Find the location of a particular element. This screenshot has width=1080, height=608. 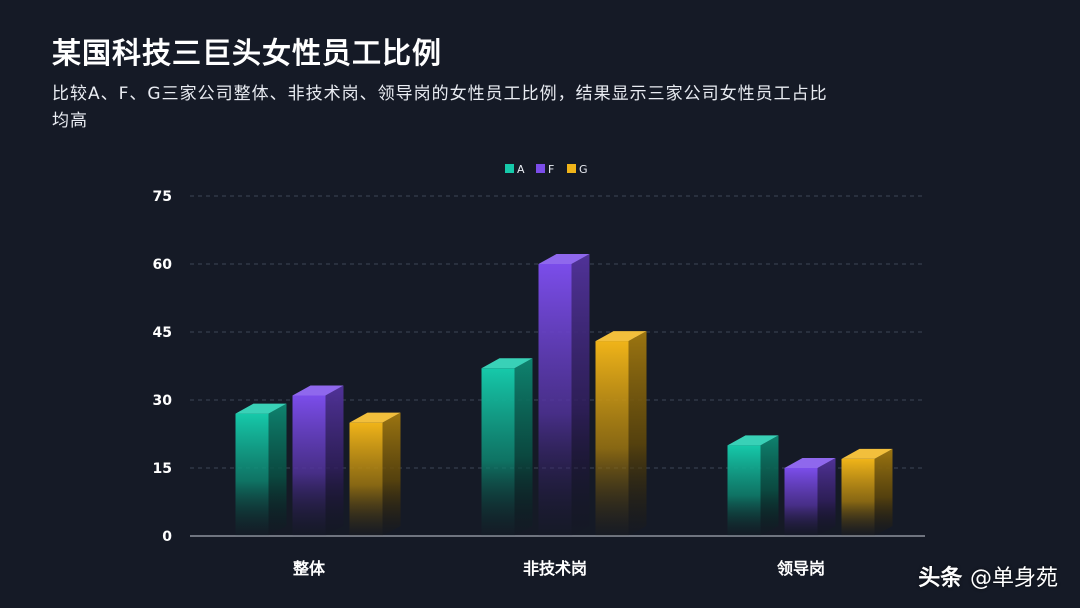

bar-F-非技术岗 is located at coordinates (564, 395).